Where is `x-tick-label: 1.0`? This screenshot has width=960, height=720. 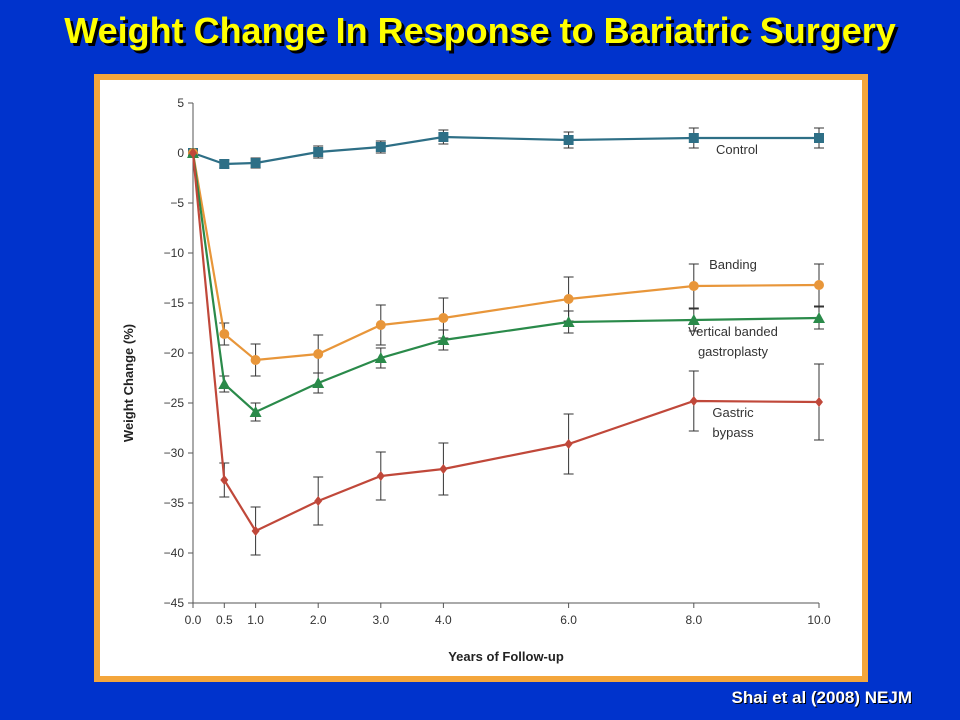 x-tick-label: 1.0 is located at coordinates (255, 620).